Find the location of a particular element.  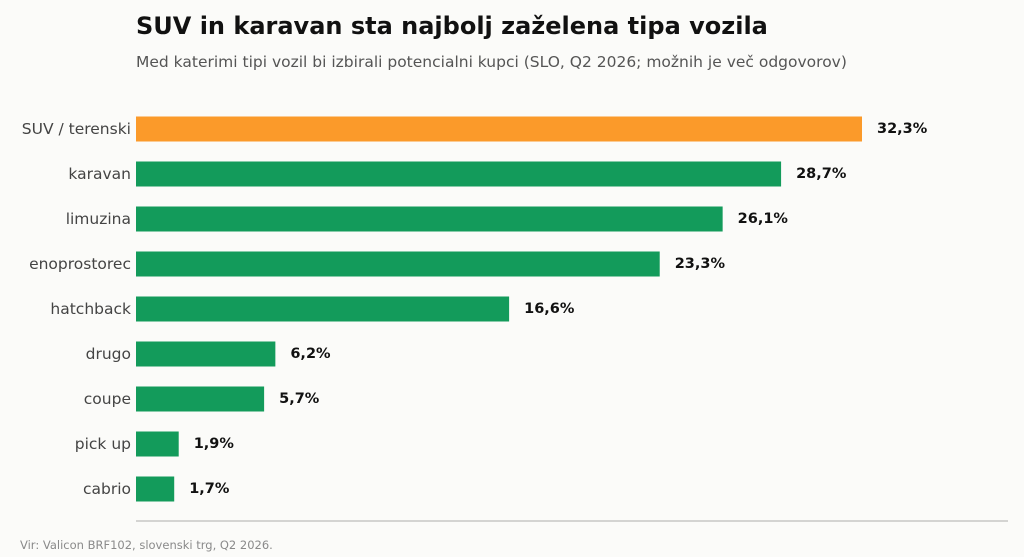

category-label-0: SUV / terenski is located at coordinates (76, 129).